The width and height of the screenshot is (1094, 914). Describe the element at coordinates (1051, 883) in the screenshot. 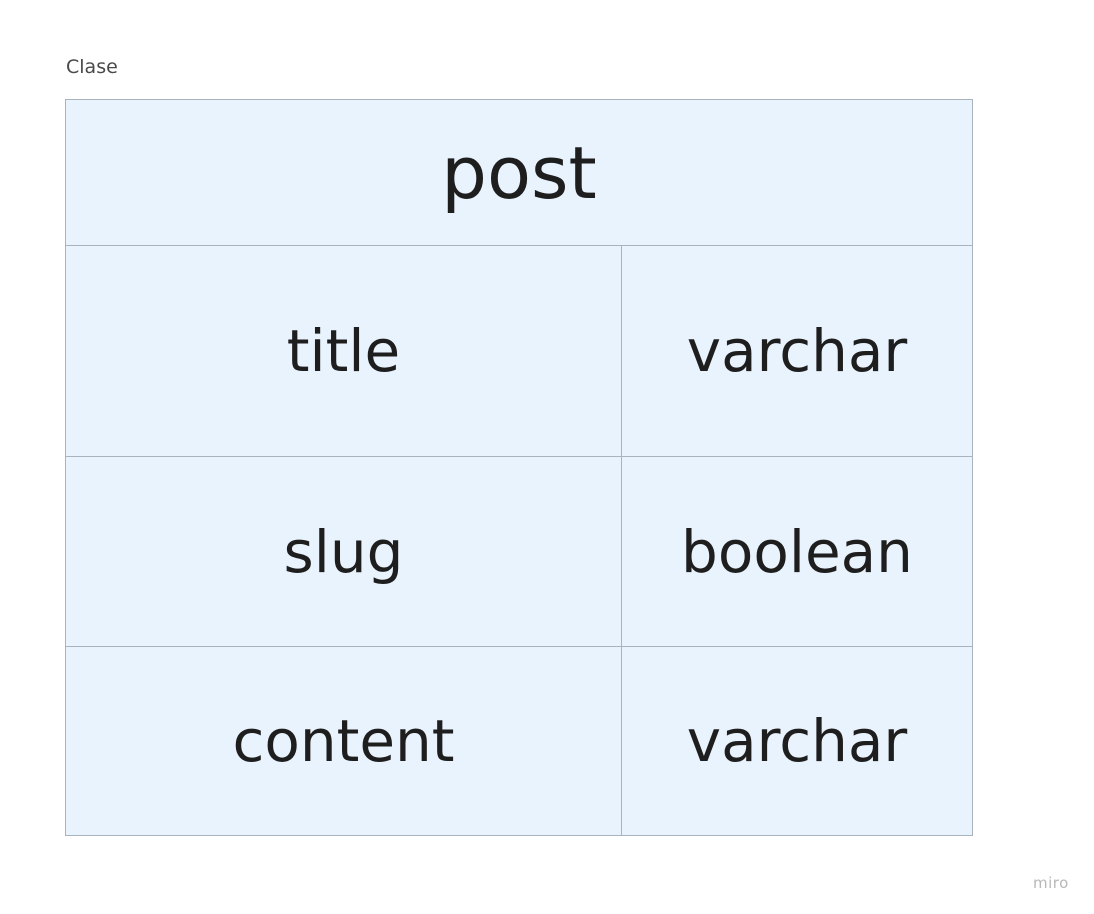

I see `miro-watermark: miro` at that location.